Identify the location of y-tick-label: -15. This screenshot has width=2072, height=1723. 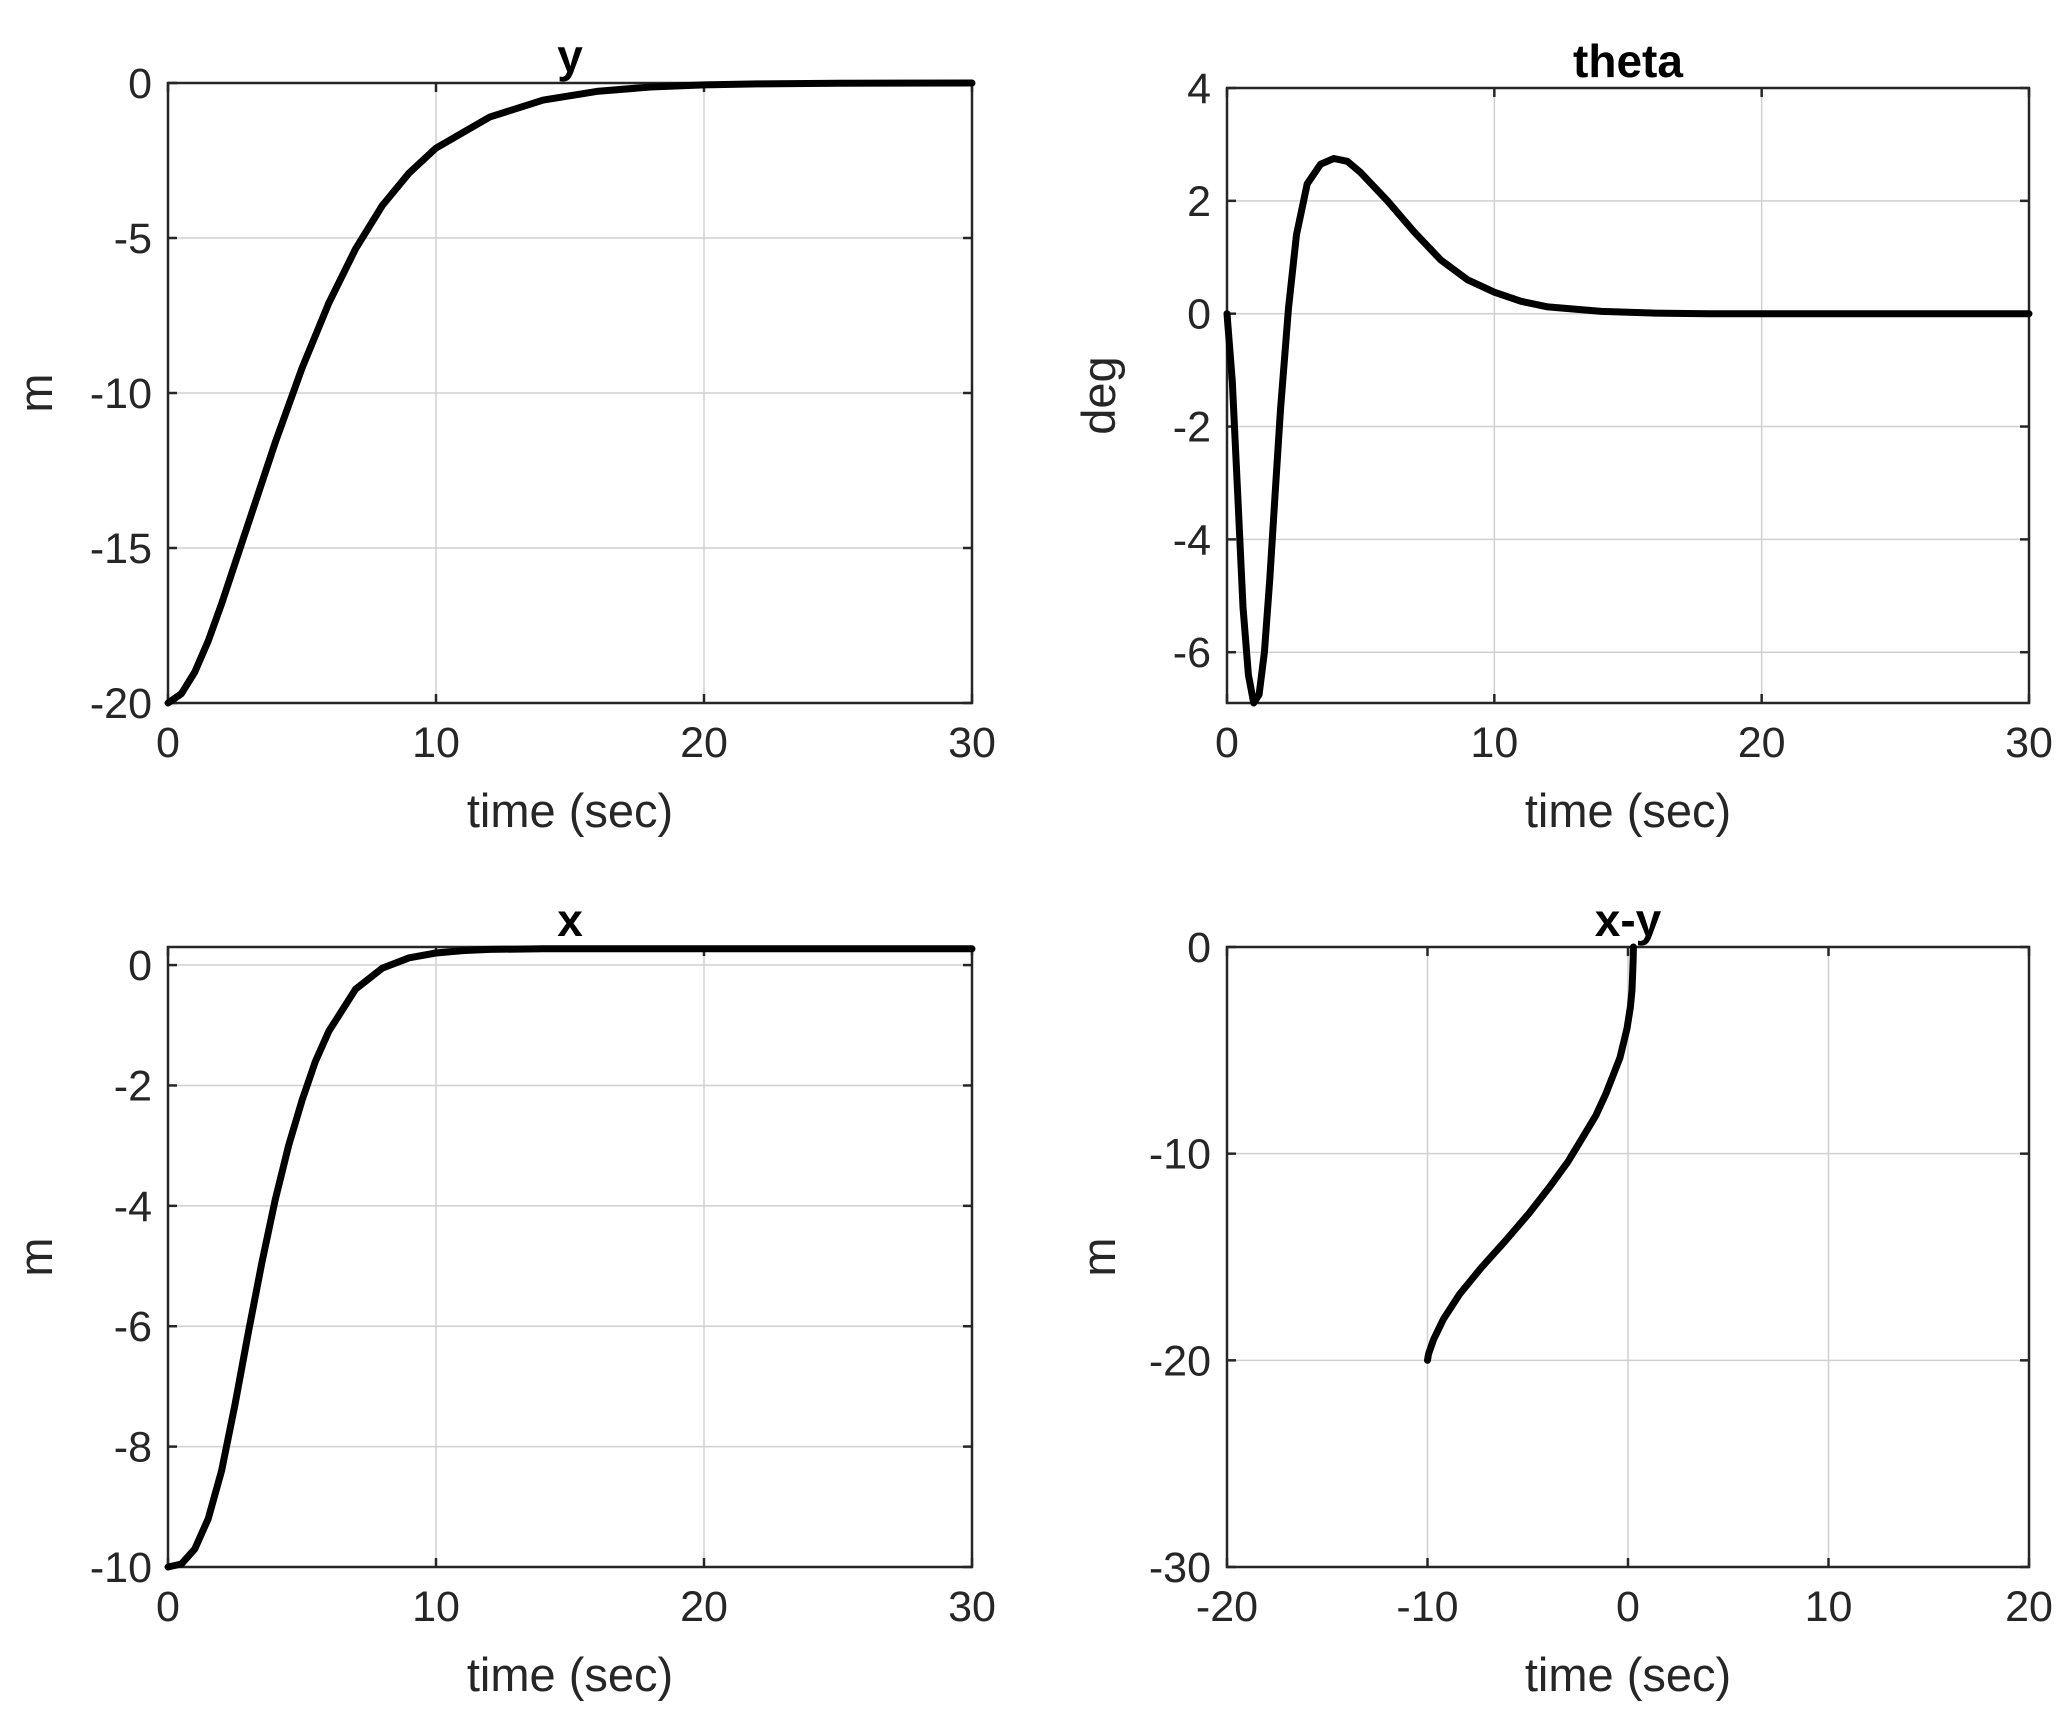
(121, 549).